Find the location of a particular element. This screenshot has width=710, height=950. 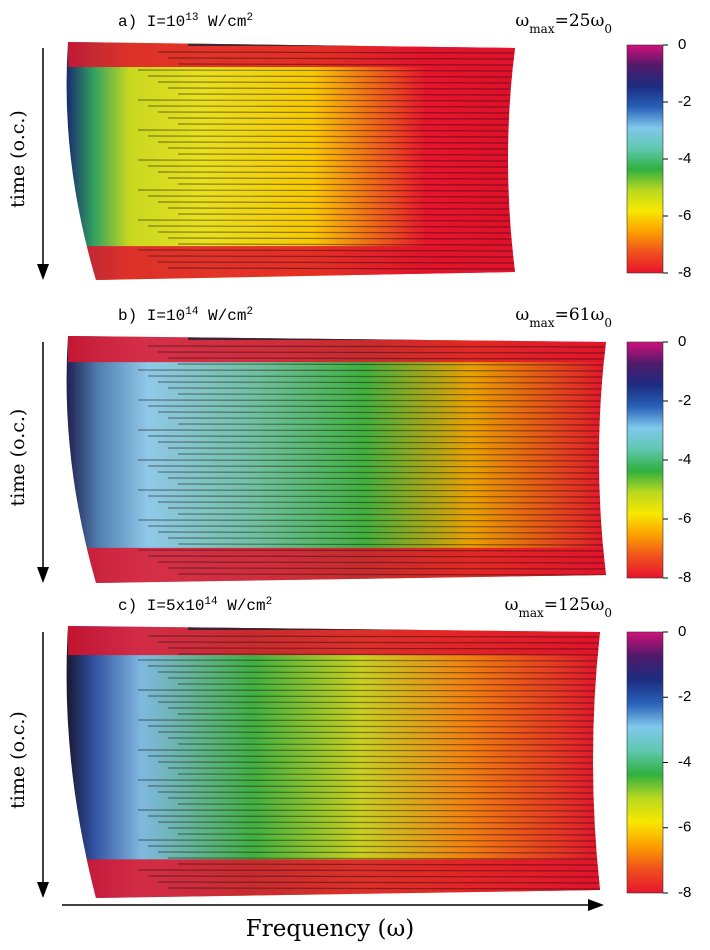

heatmap-bottom-band is located at coordinates (337, 565).